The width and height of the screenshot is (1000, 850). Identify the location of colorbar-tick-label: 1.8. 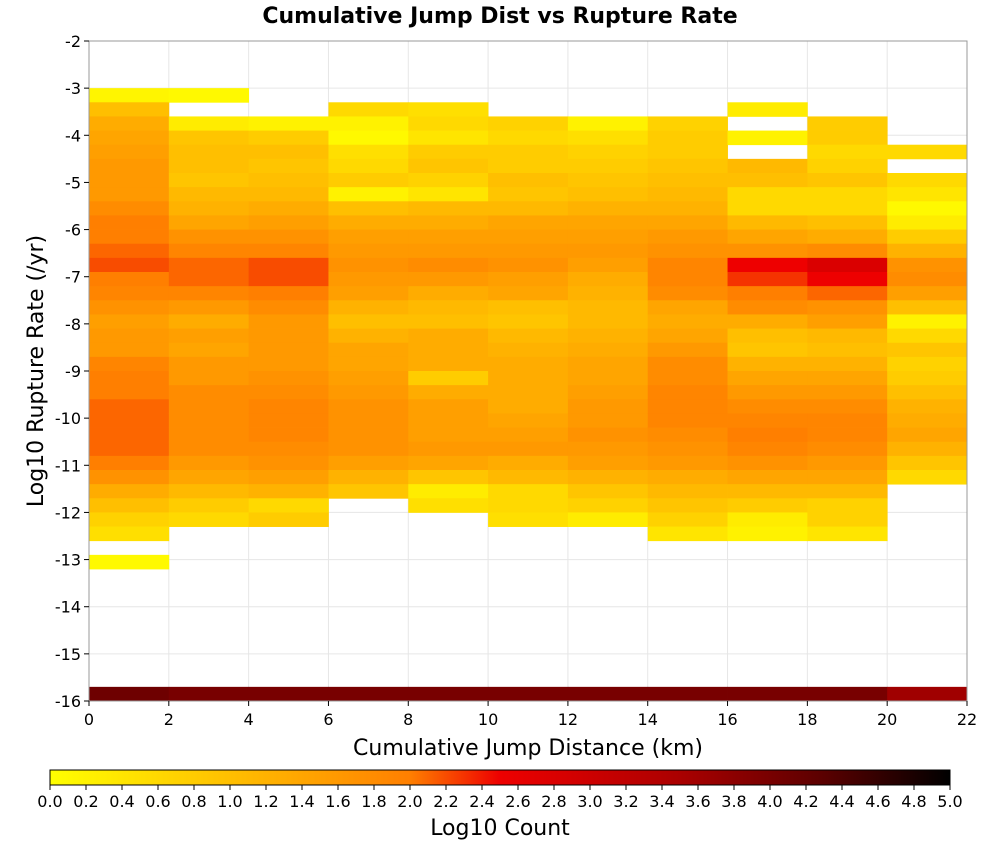
(373, 801).